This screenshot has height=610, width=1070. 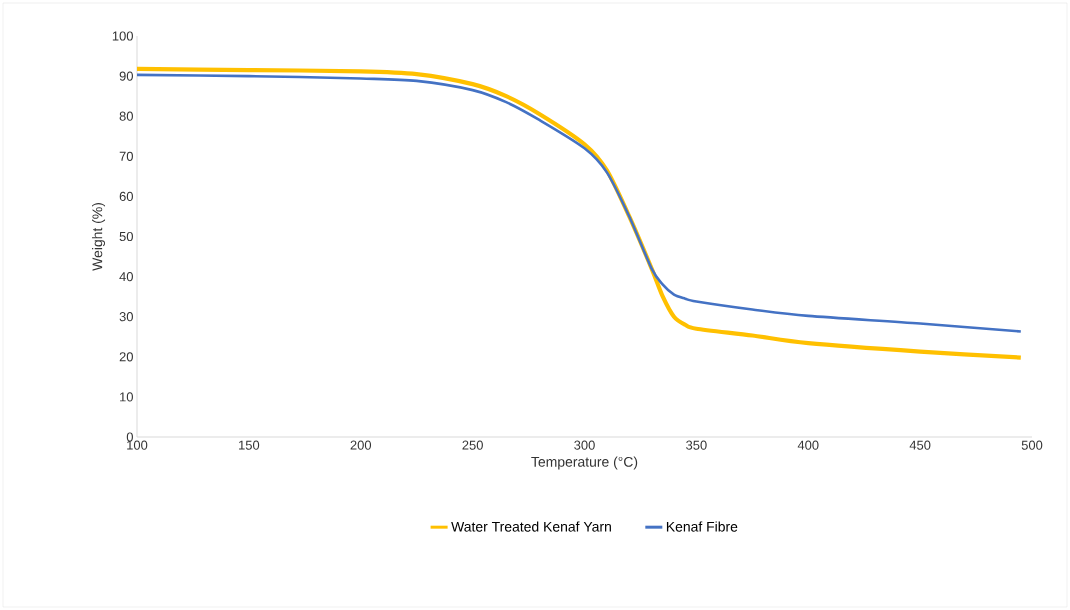 What do you see at coordinates (126, 357) in the screenshot?
I see `y-tick-label: 20` at bounding box center [126, 357].